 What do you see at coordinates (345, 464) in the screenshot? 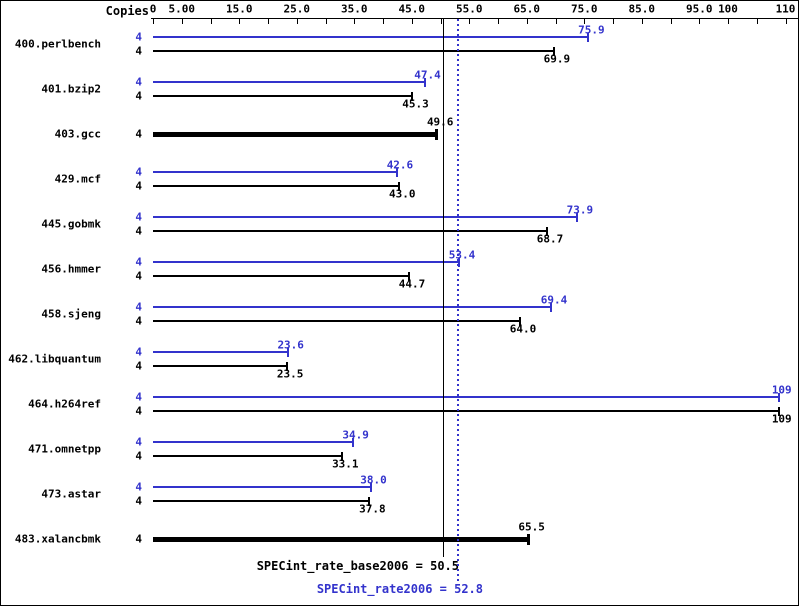
I see `base-value-label: 33.1` at bounding box center [345, 464].